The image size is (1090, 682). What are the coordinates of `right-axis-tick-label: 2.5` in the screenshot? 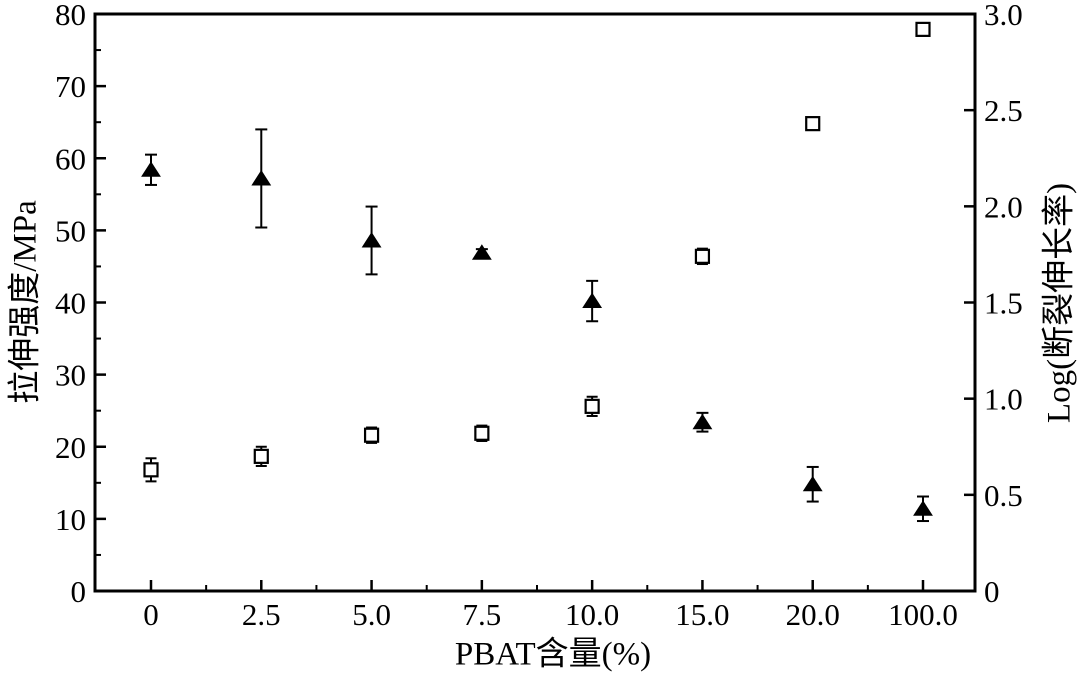 It's located at (1003, 110).